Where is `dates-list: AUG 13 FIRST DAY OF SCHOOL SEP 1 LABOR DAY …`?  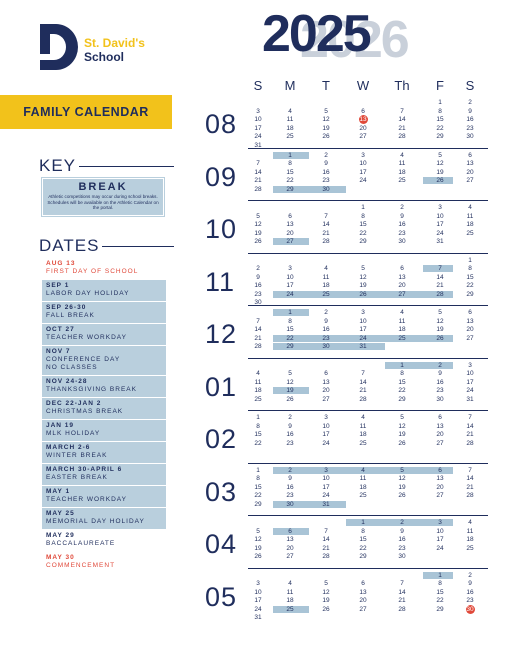 dates-list: AUG 13 FIRST DAY OF SCHOOL SEP 1 LABOR DAY … is located at coordinates (104, 416).